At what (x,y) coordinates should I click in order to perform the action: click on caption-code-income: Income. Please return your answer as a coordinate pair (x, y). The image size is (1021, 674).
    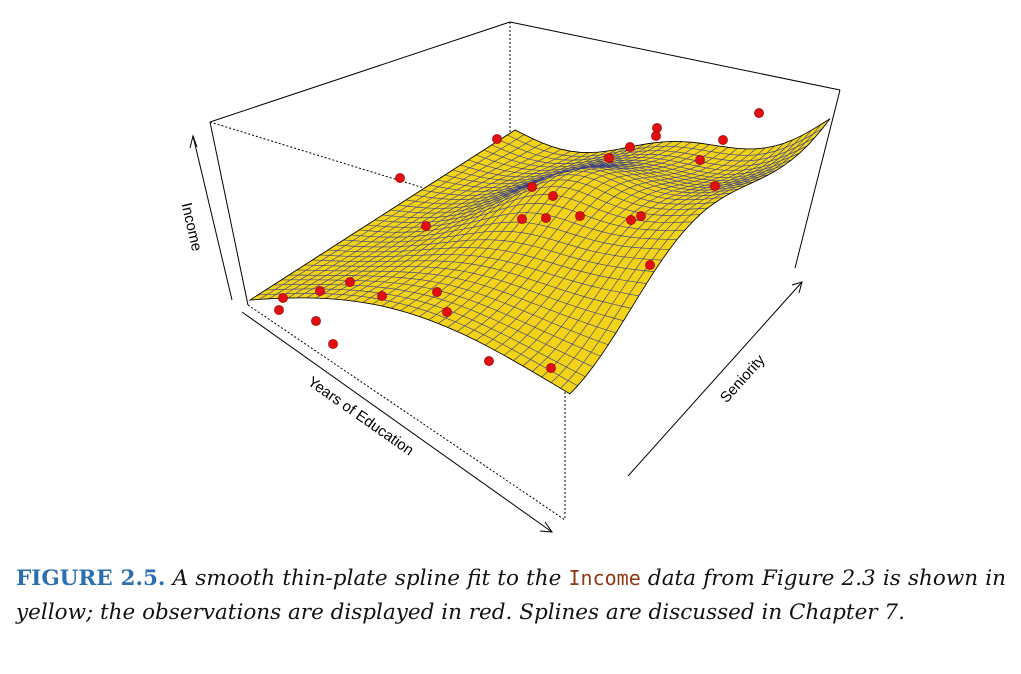
    Looking at the image, I should click on (604, 578).